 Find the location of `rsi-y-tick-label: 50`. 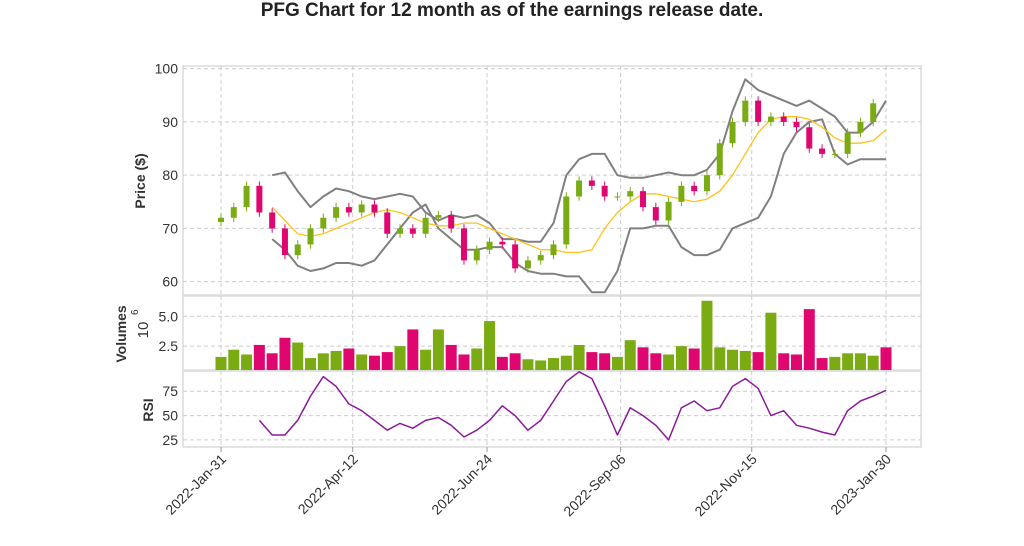

rsi-y-tick-label: 50 is located at coordinates (170, 416).